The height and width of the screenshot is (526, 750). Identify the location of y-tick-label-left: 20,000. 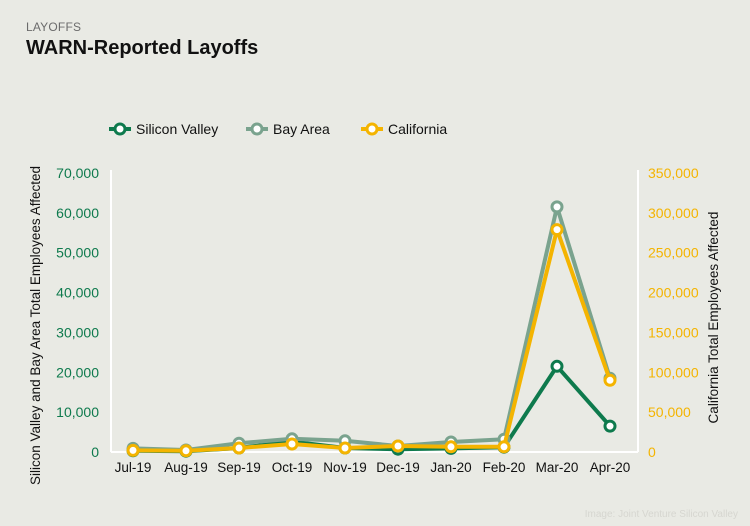
(77, 372).